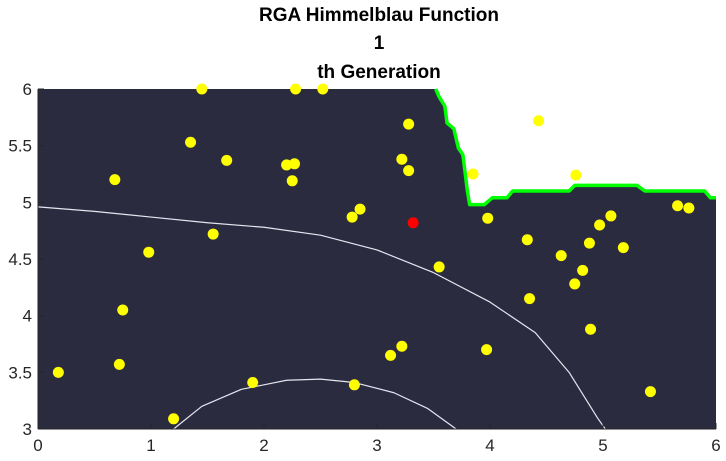 The image size is (726, 461). Describe the element at coordinates (715, 445) in the screenshot. I see `x-tick-label: 6` at that location.